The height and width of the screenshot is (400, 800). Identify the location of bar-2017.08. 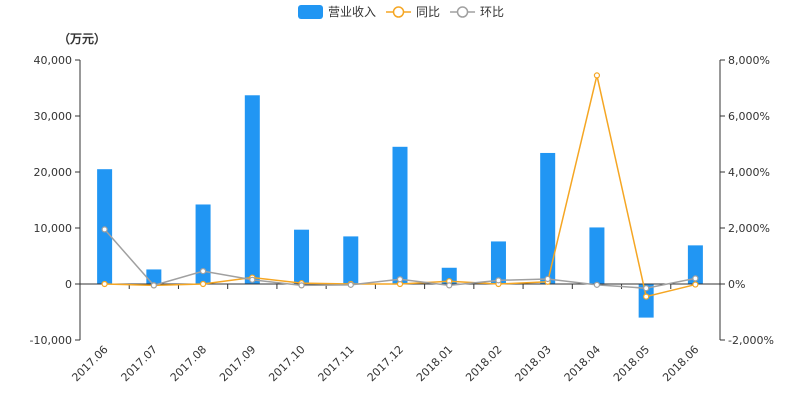
(203, 244).